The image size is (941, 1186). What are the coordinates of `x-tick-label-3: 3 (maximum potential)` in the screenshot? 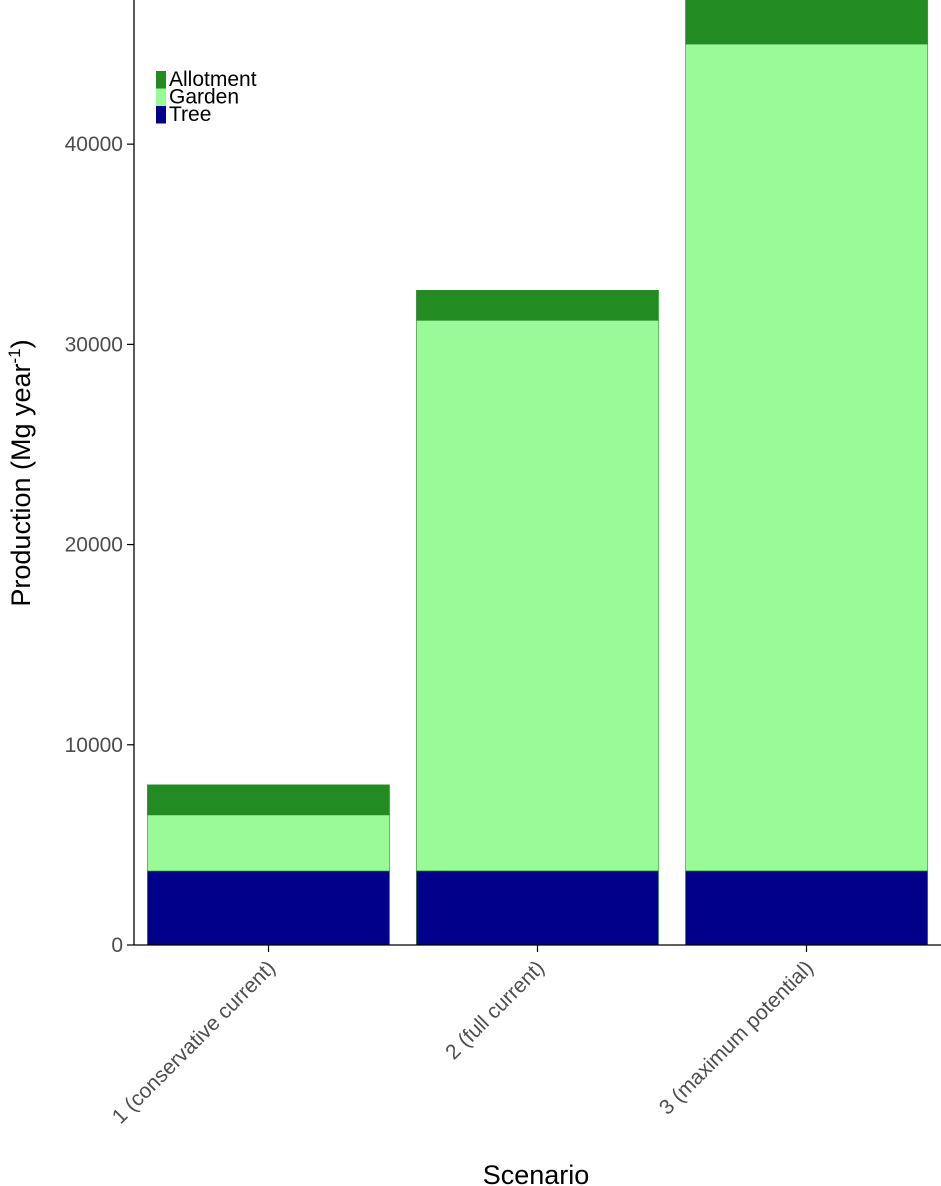 It's located at (736, 1037).